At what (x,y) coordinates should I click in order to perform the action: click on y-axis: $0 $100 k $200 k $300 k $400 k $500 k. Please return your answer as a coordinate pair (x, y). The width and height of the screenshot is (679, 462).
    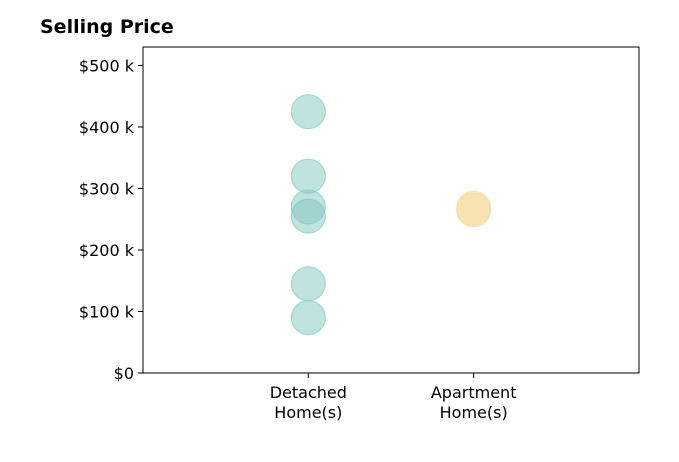
    Looking at the image, I should click on (111, 219).